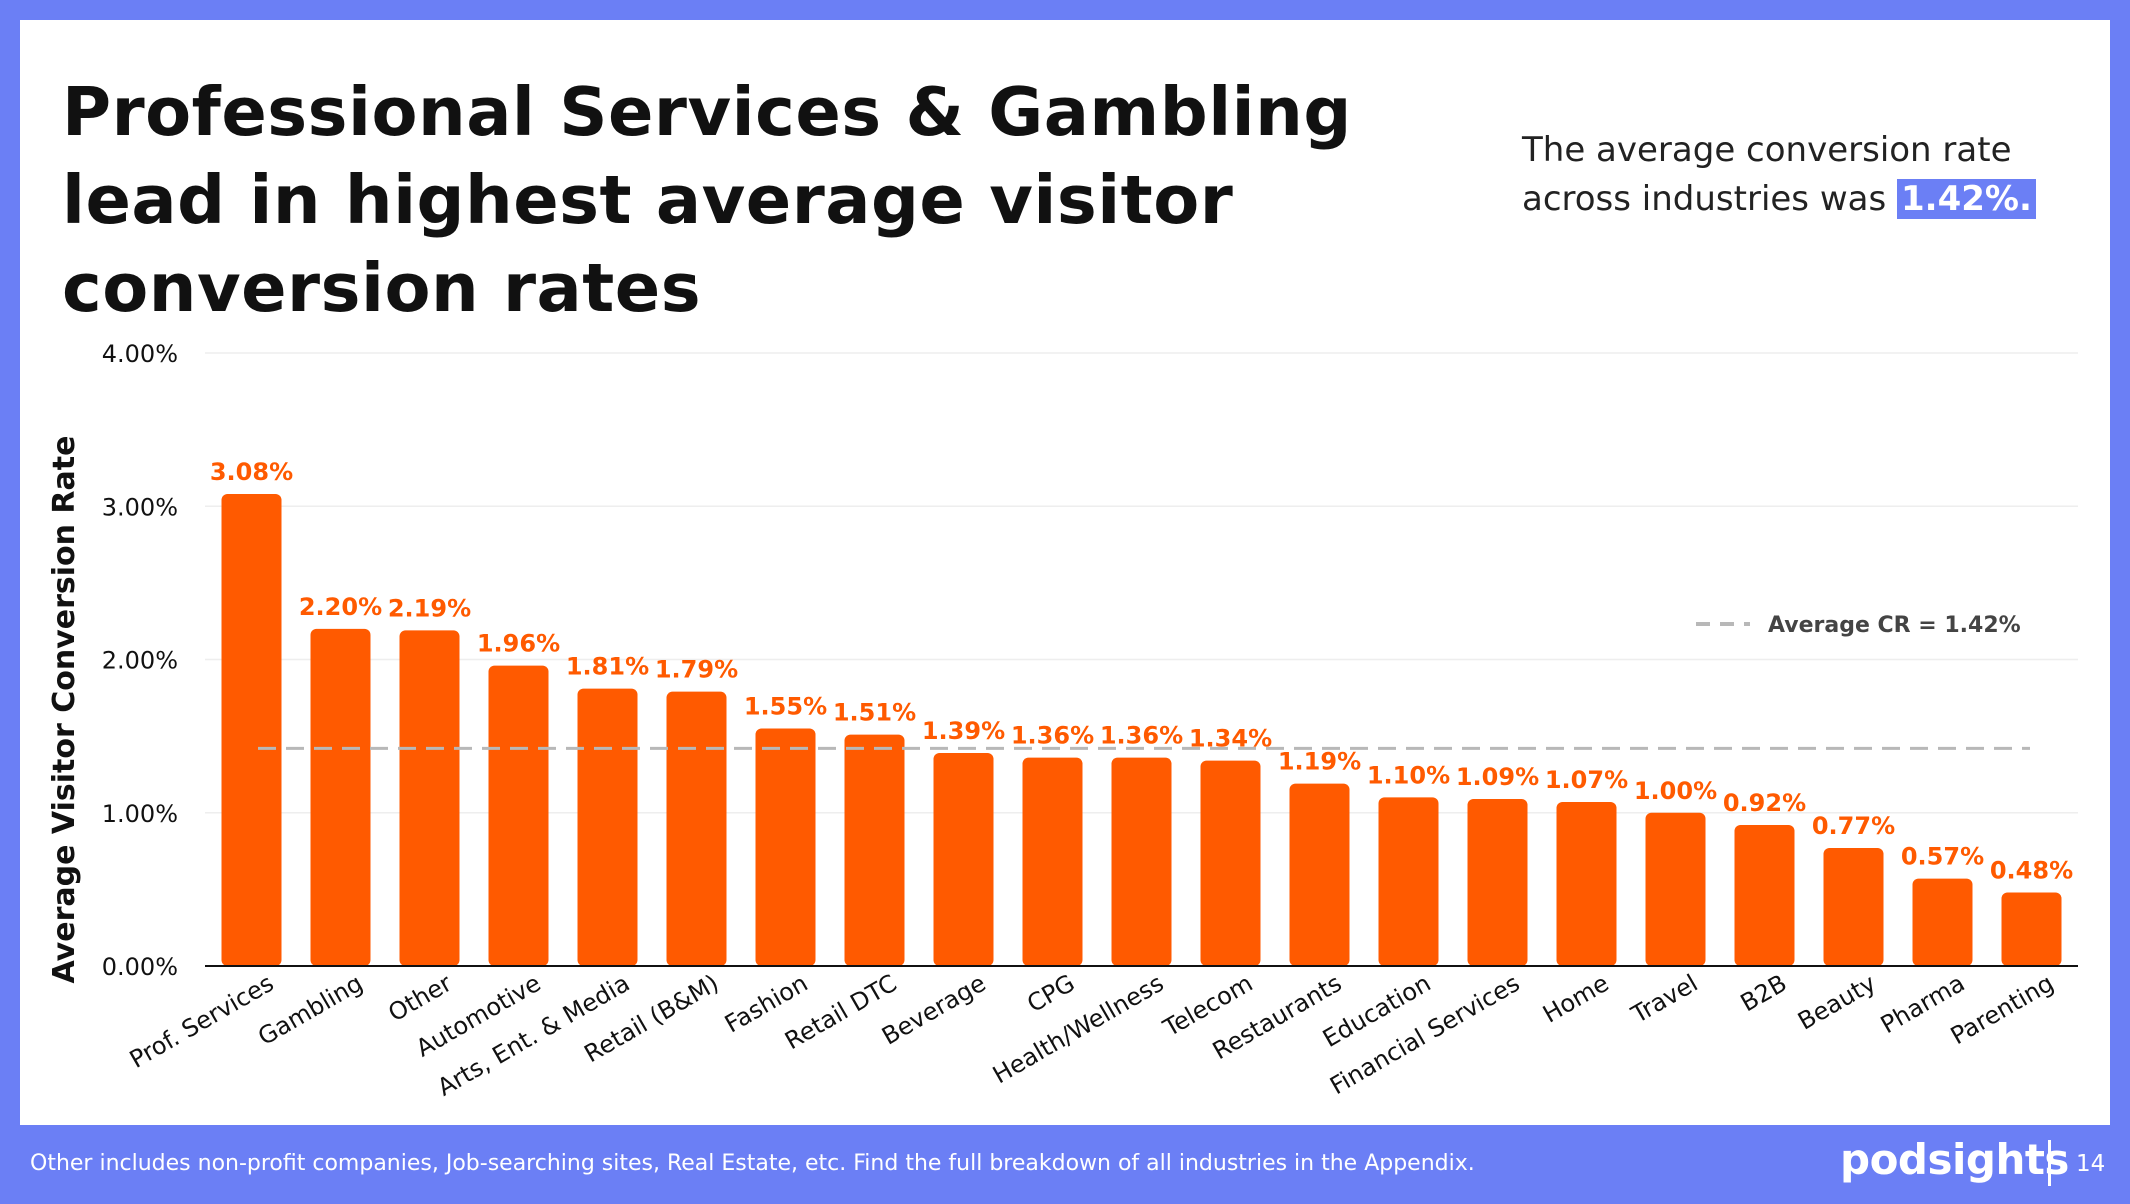  Describe the element at coordinates (1764, 993) in the screenshot. I see `x-category-label: B2B` at that location.